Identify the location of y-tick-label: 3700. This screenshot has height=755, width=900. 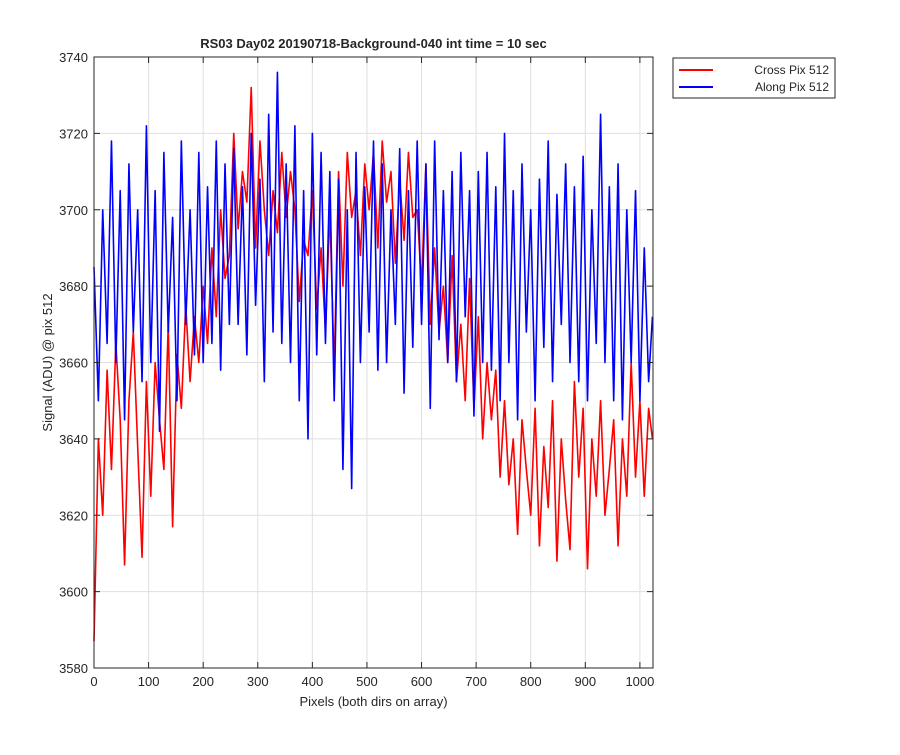
(73, 210).